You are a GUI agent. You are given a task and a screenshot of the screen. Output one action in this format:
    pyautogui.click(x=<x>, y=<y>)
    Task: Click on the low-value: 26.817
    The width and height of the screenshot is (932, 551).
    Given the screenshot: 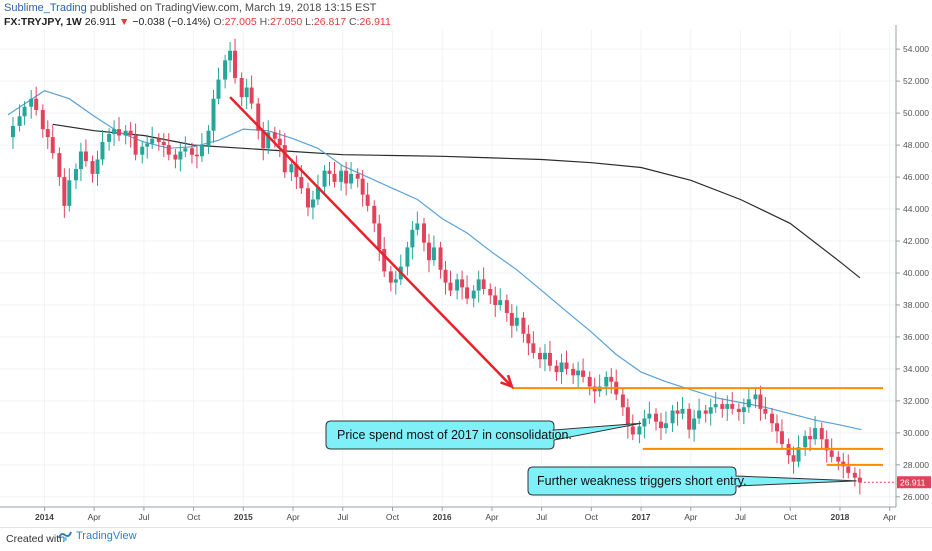 What is the action you would take?
    pyautogui.click(x=330, y=22)
    